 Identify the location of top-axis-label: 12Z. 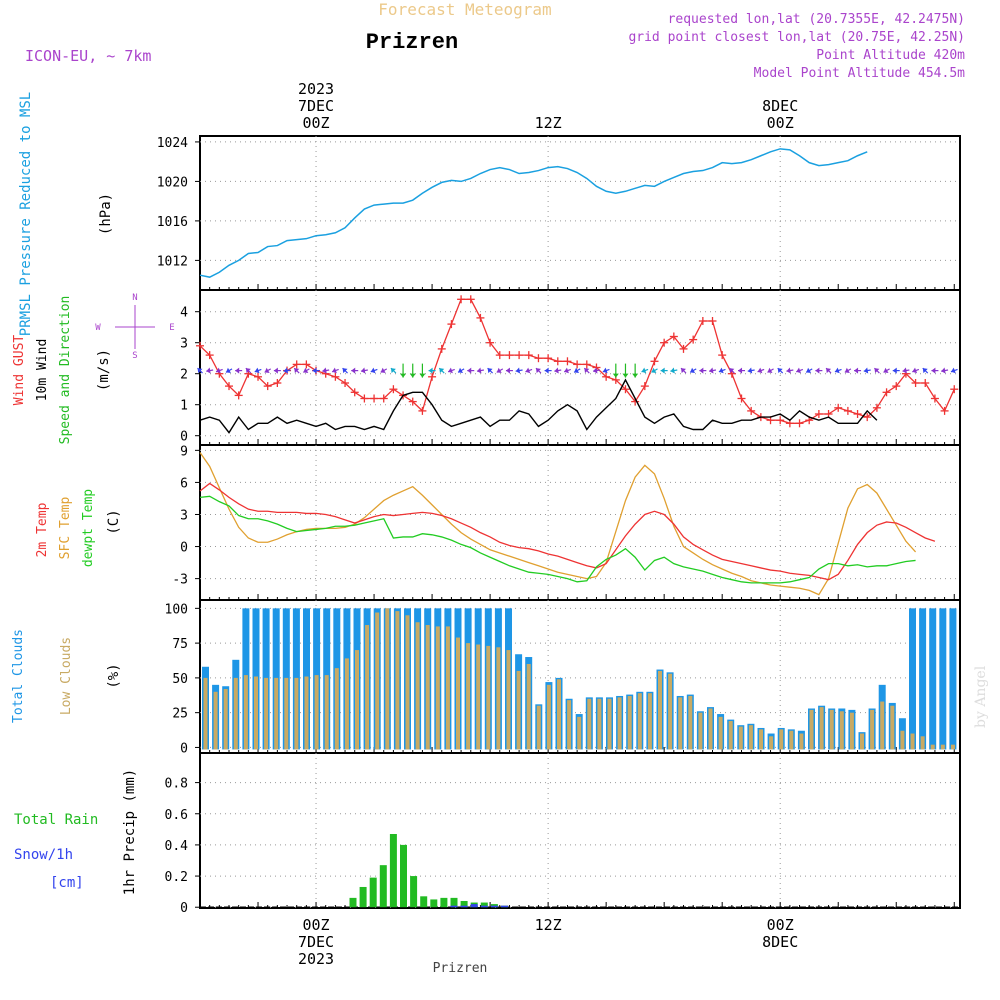
(548, 123).